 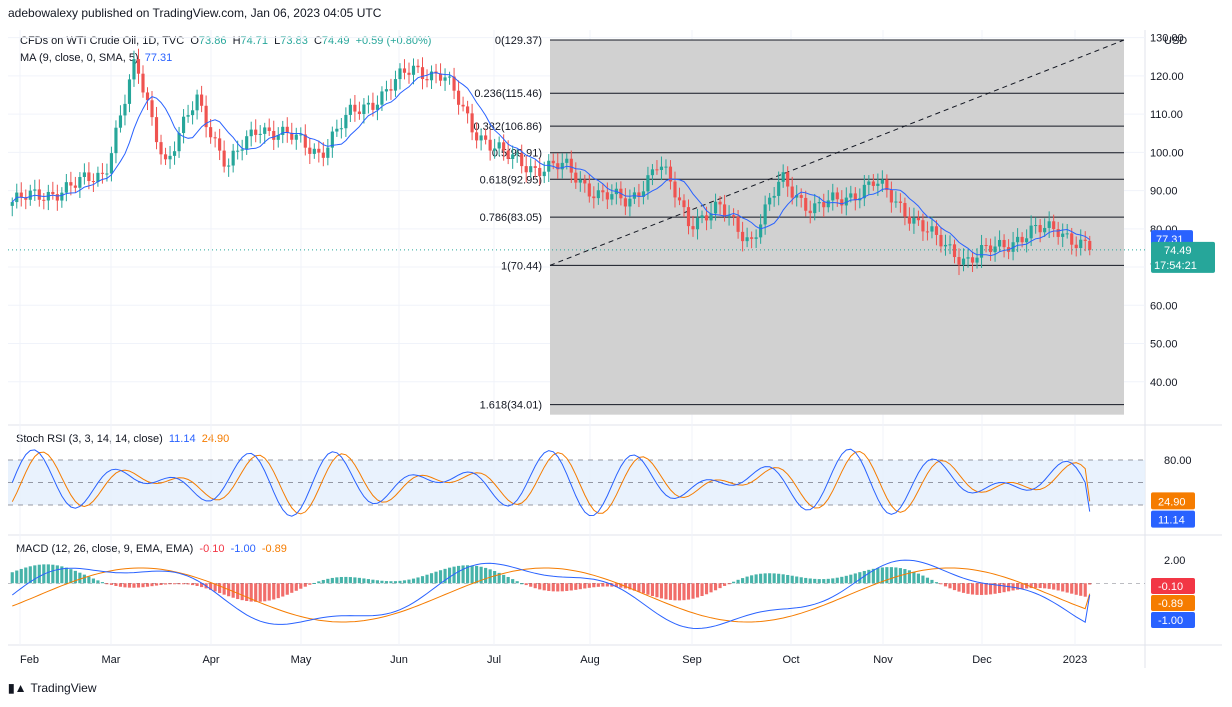 What do you see at coordinates (1170, 587) in the screenshot?
I see `macd-hist-tag-text: -0.10` at bounding box center [1170, 587].